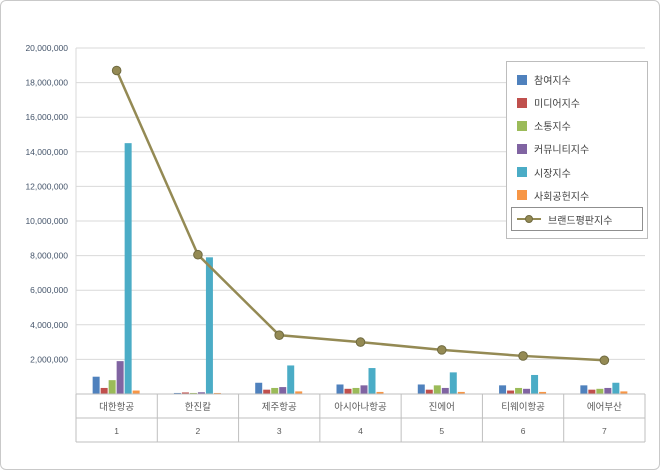 Image resolution: width=660 pixels, height=470 pixels. Describe the element at coordinates (616, 388) in the screenshot. I see `bar-시장지수-에어부산` at that location.